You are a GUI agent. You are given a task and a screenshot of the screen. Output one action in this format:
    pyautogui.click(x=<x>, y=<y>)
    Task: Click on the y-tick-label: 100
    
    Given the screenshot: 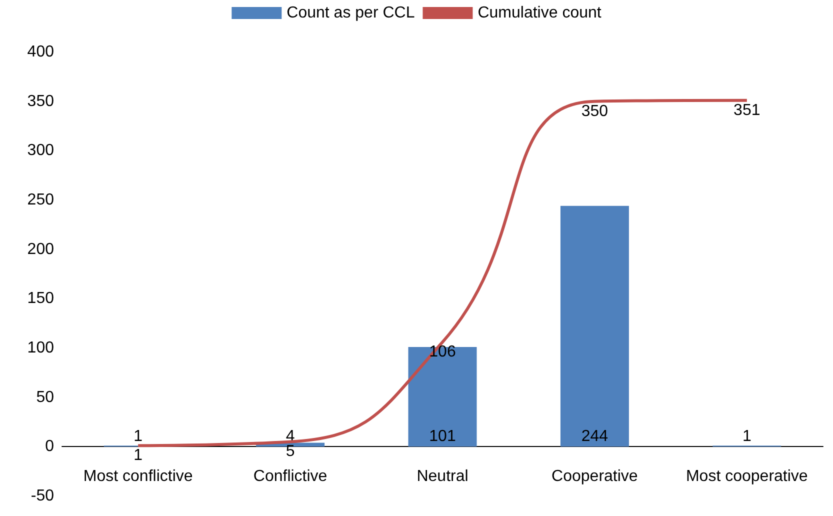 What is the action you would take?
    pyautogui.click(x=40, y=348)
    